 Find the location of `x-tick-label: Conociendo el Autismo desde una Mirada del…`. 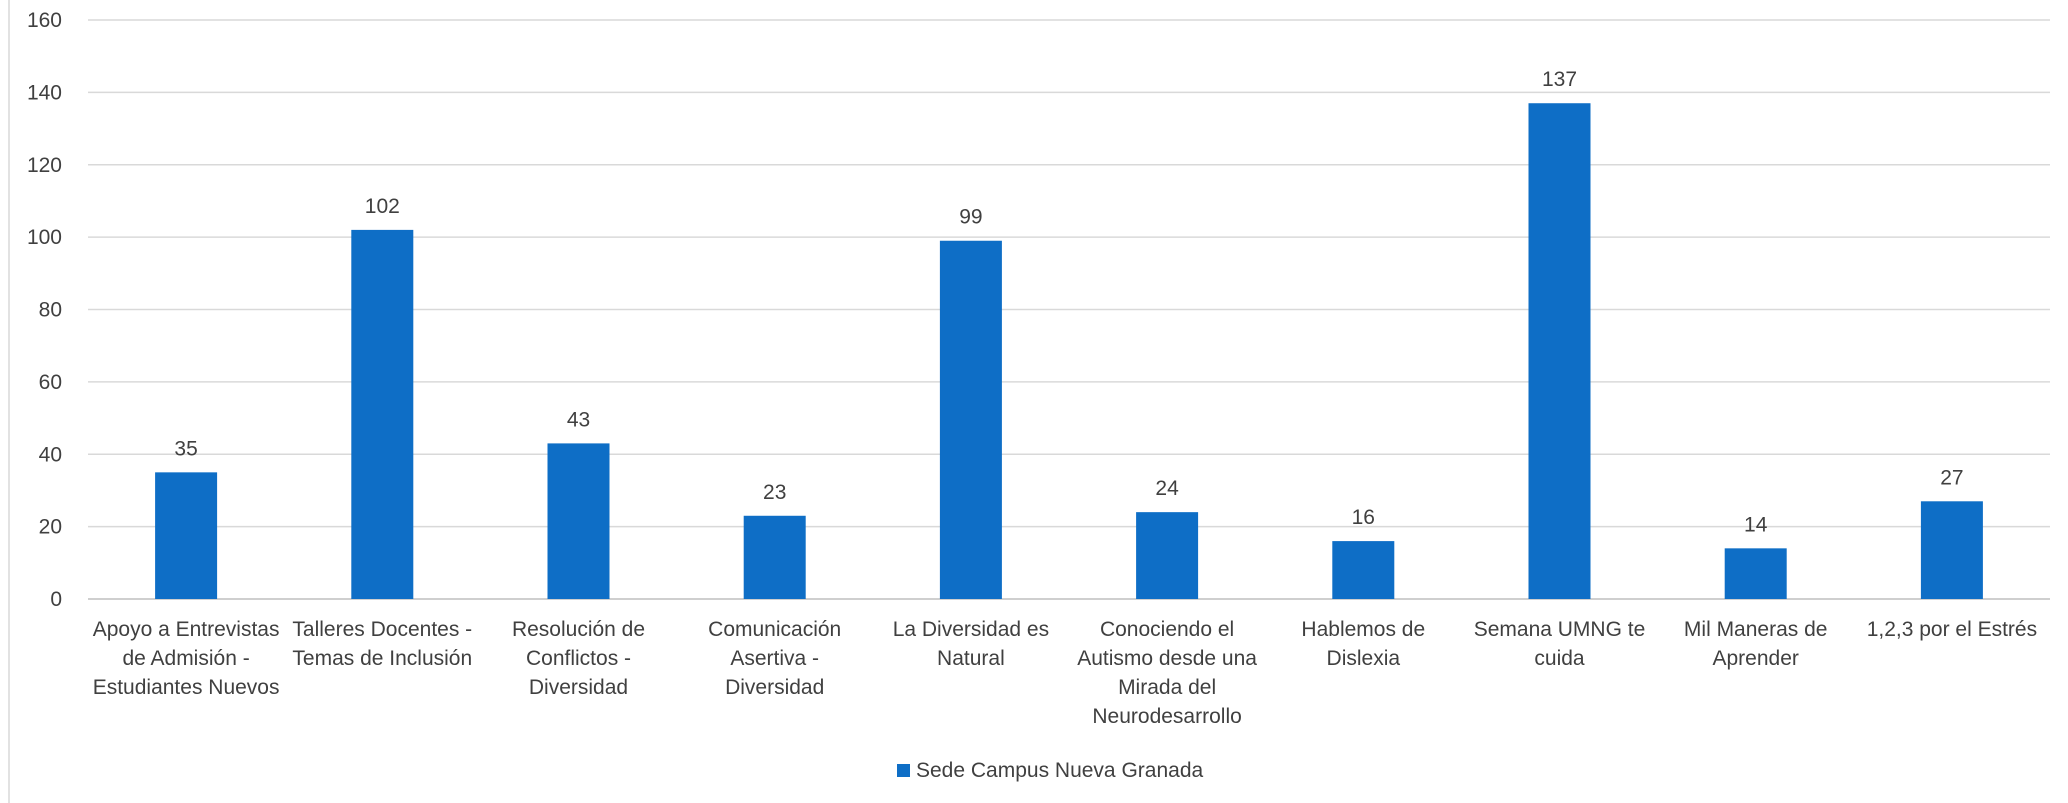

x-tick-label: Conociendo el Autismo desde una Mirada del… is located at coordinates (1167, 673).